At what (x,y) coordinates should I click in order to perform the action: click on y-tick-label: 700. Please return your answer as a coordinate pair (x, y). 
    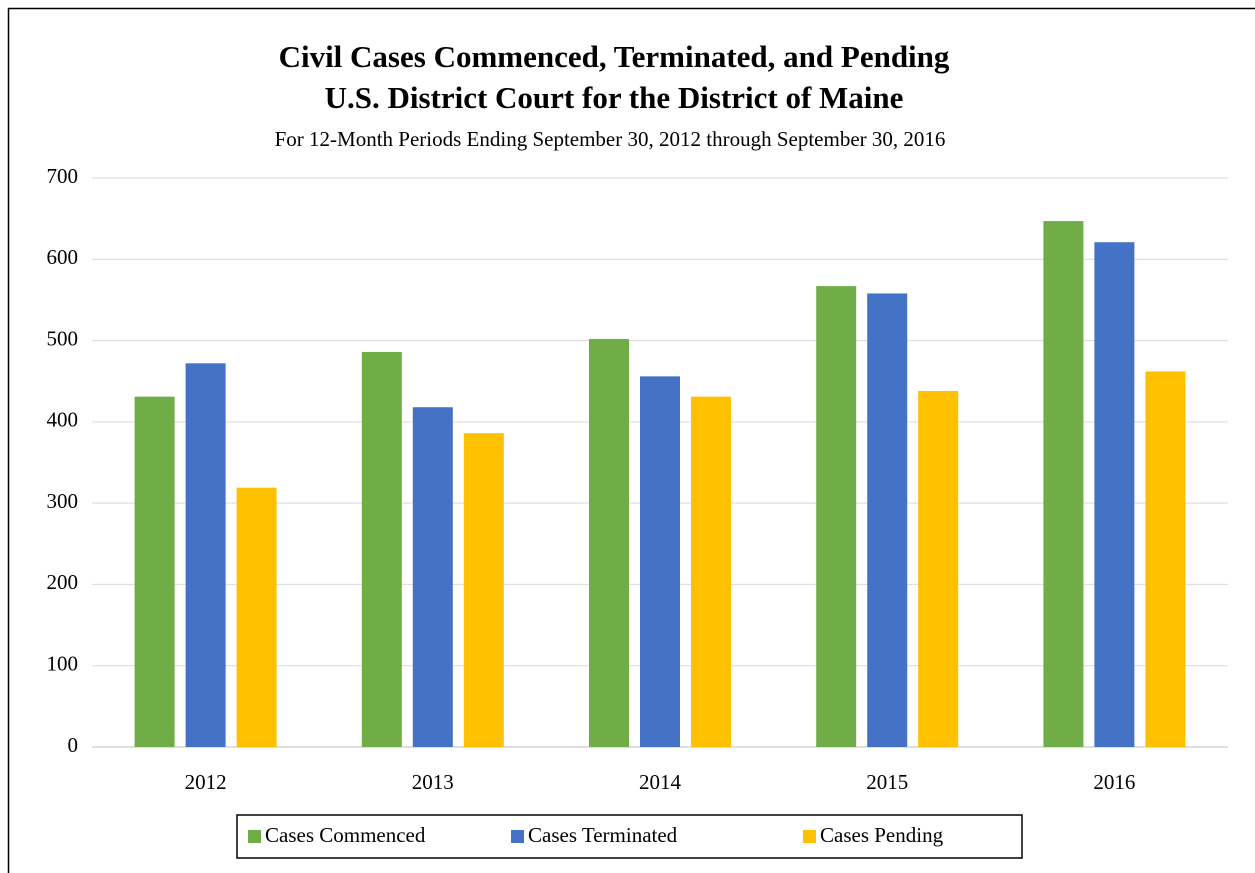
    Looking at the image, I should click on (63, 176).